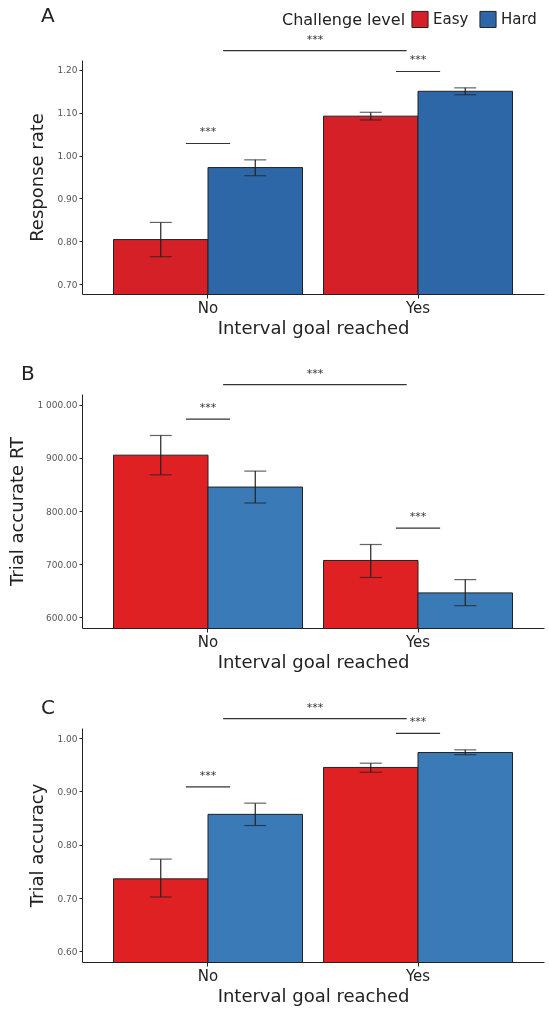  Describe the element at coordinates (519, 19) in the screenshot. I see `legend-label: Hard` at that location.